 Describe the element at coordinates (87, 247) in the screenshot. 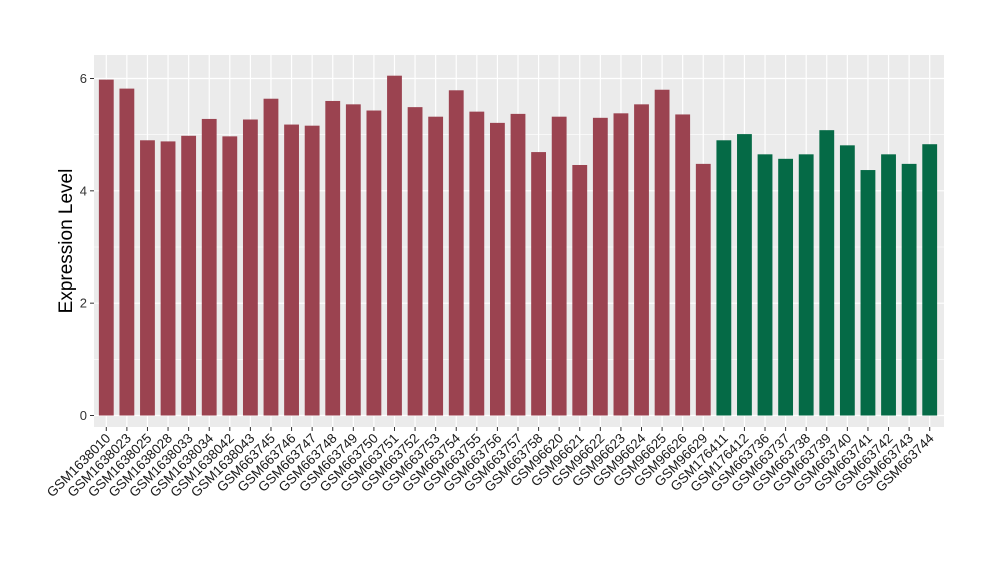

I see `y-axis: 0 2 4 6` at that location.